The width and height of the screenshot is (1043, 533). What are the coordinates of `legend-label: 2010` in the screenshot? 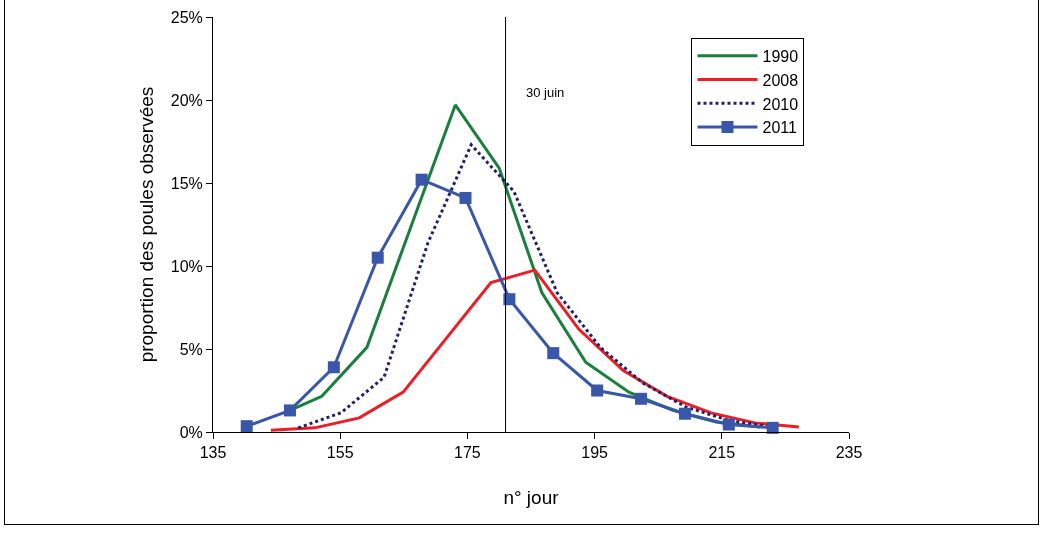 It's located at (780, 104).